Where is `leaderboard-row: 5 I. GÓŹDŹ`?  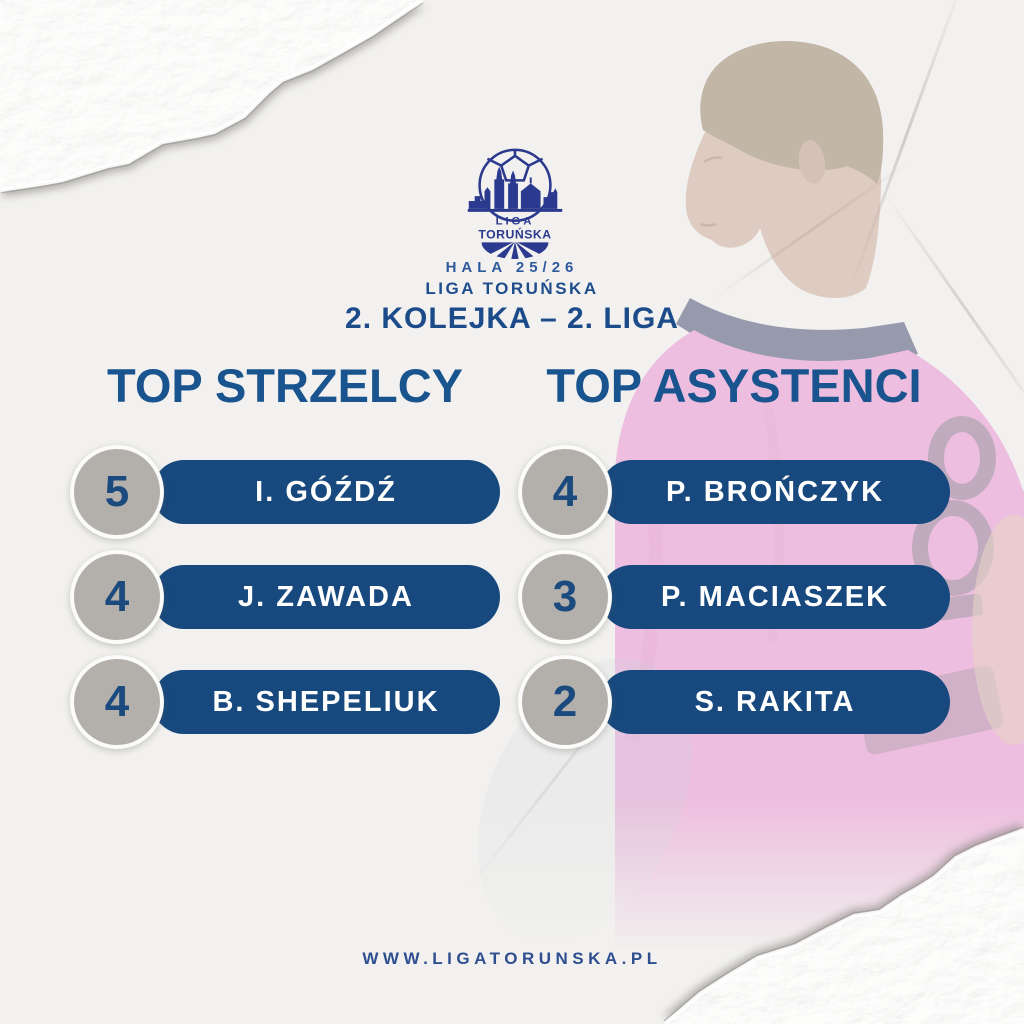
leaderboard-row: 5 I. GÓŹDŹ is located at coordinates (285, 492).